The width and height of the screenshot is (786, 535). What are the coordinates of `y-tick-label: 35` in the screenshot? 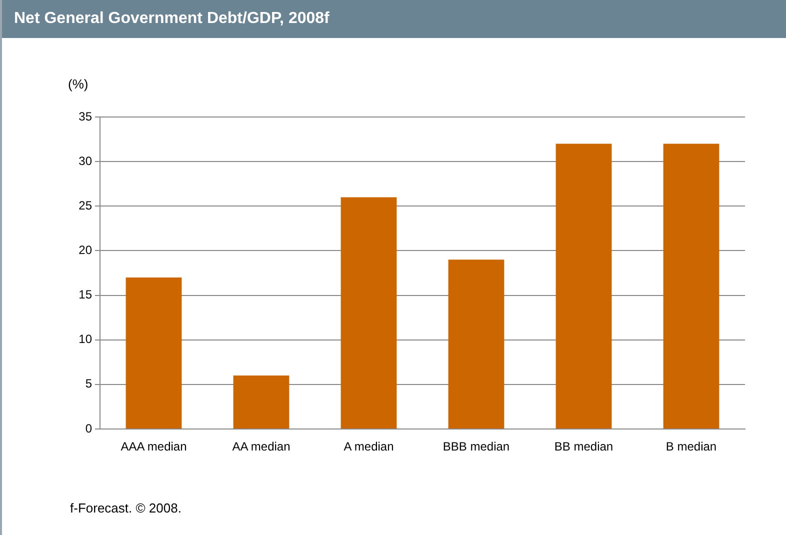 It's located at (85, 116).